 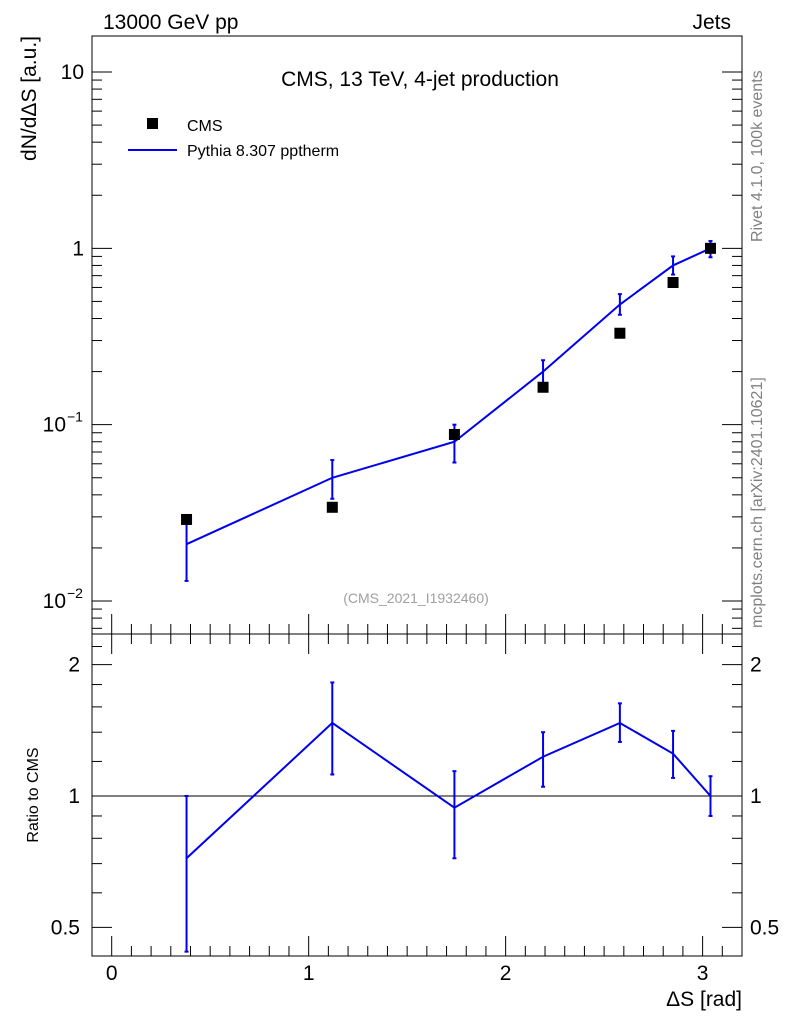 I want to click on chart-title: CMS, 13 TeV, 4-jet production, so click(x=420, y=79).